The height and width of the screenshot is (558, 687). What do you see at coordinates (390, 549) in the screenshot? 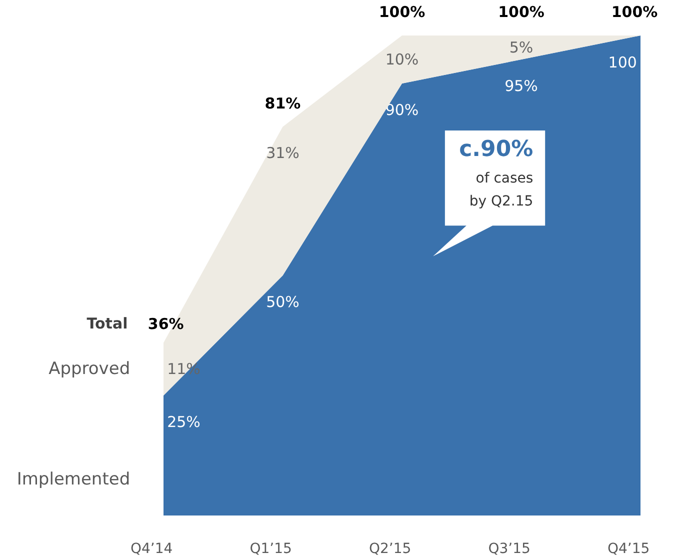
I see `x-tick-label: Q2’15` at bounding box center [390, 549].